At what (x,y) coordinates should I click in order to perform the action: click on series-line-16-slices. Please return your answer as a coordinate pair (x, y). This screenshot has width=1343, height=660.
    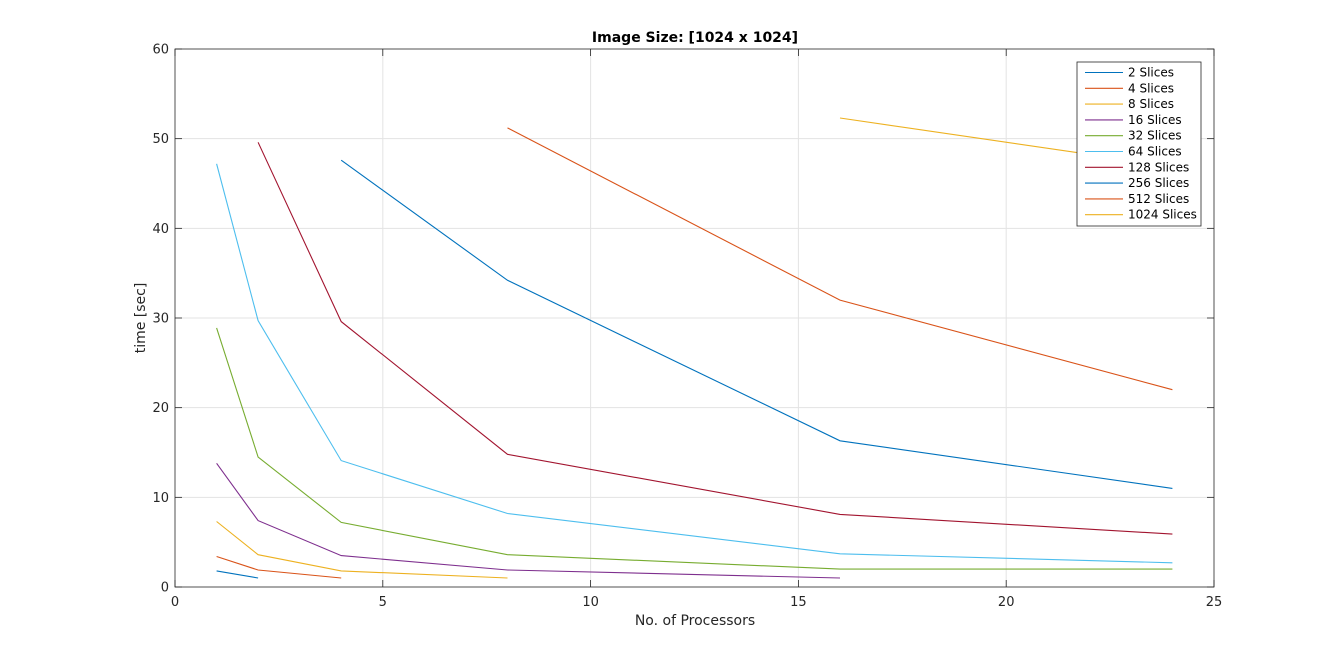
    Looking at the image, I should click on (528, 520).